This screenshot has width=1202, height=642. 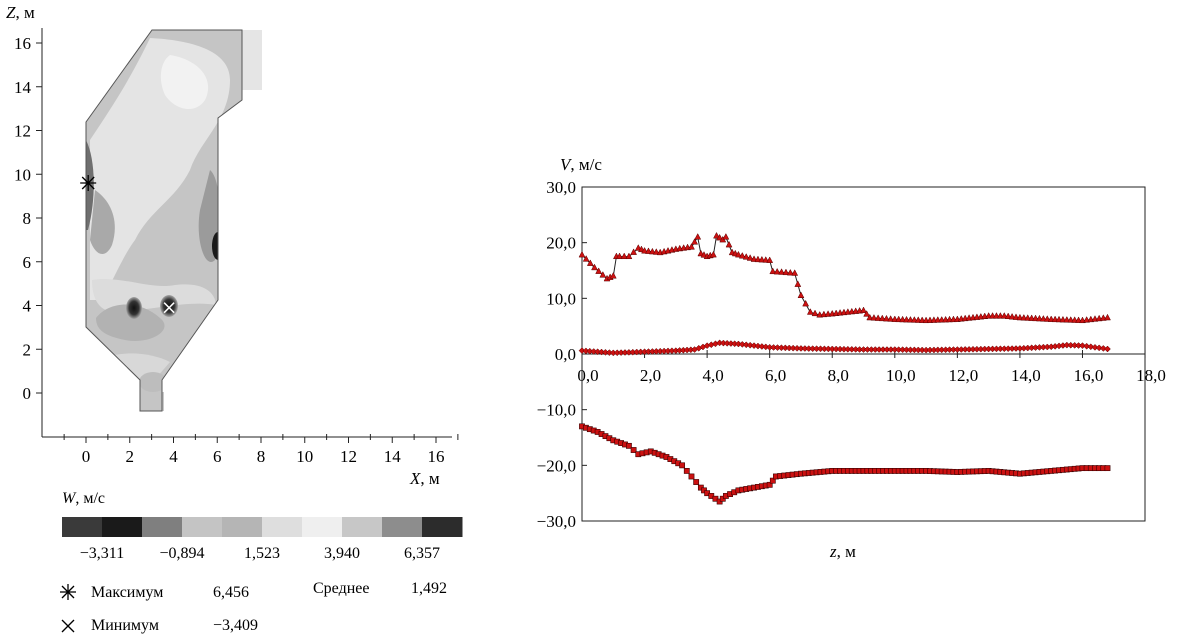 I want to click on mean-label: Среднее, so click(x=341, y=588).